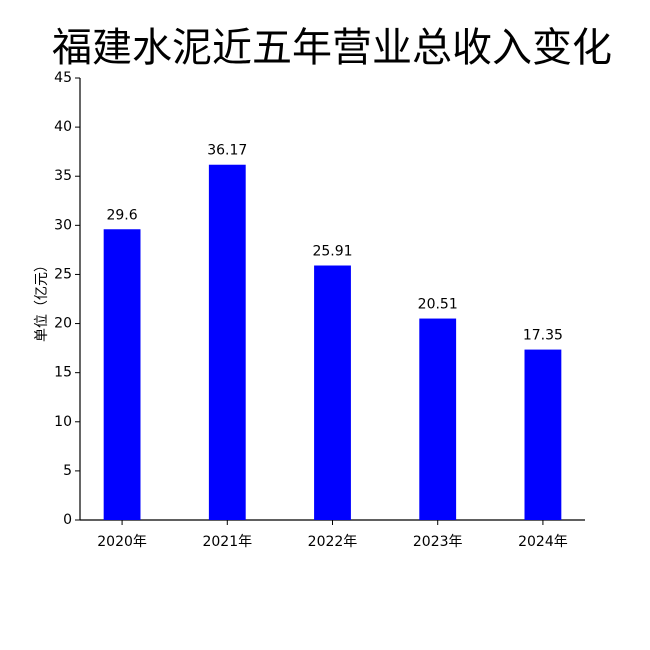  I want to click on value-label: 17.35, so click(543, 336).